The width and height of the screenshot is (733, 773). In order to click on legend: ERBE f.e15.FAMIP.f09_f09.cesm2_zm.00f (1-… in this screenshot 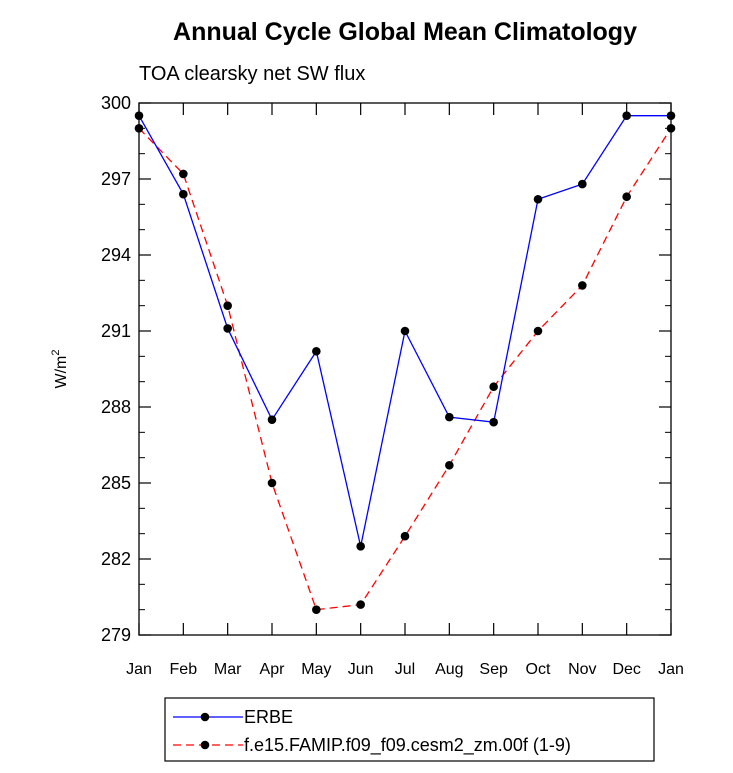, I will do `click(409, 729)`.